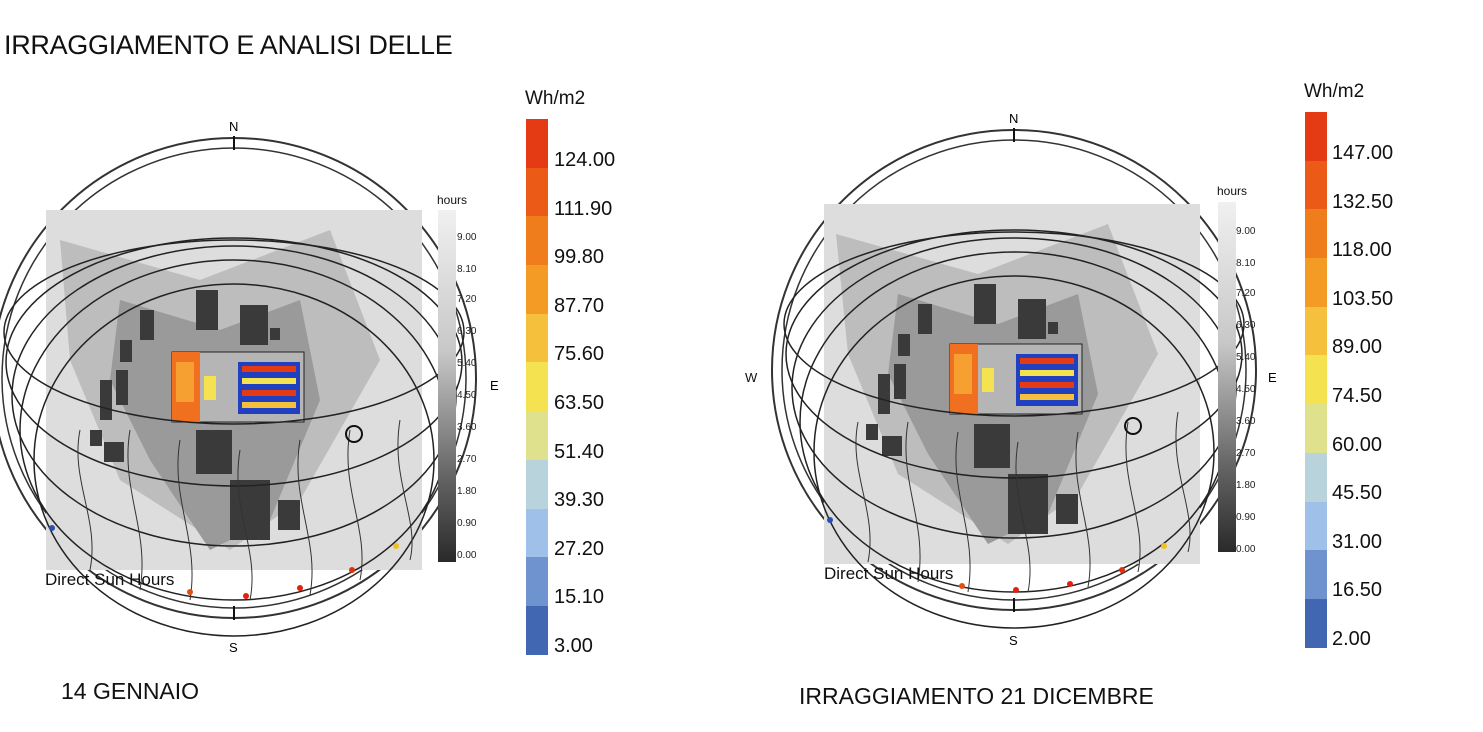 The height and width of the screenshot is (732, 1483). I want to click on legend-tick: 63.50, so click(579, 403).